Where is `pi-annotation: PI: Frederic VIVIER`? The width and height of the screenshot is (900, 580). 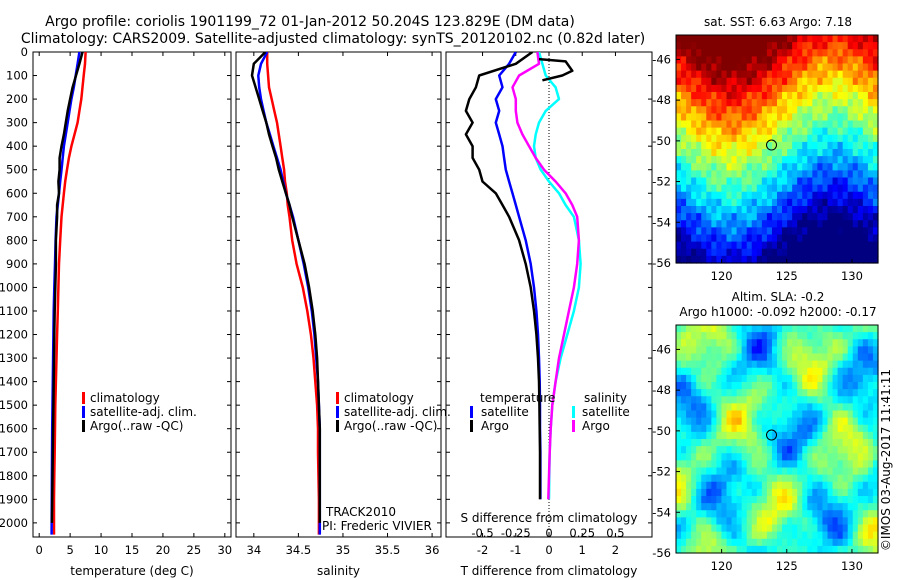
pi-annotation: PI: Frederic VIVIER is located at coordinates (377, 526).